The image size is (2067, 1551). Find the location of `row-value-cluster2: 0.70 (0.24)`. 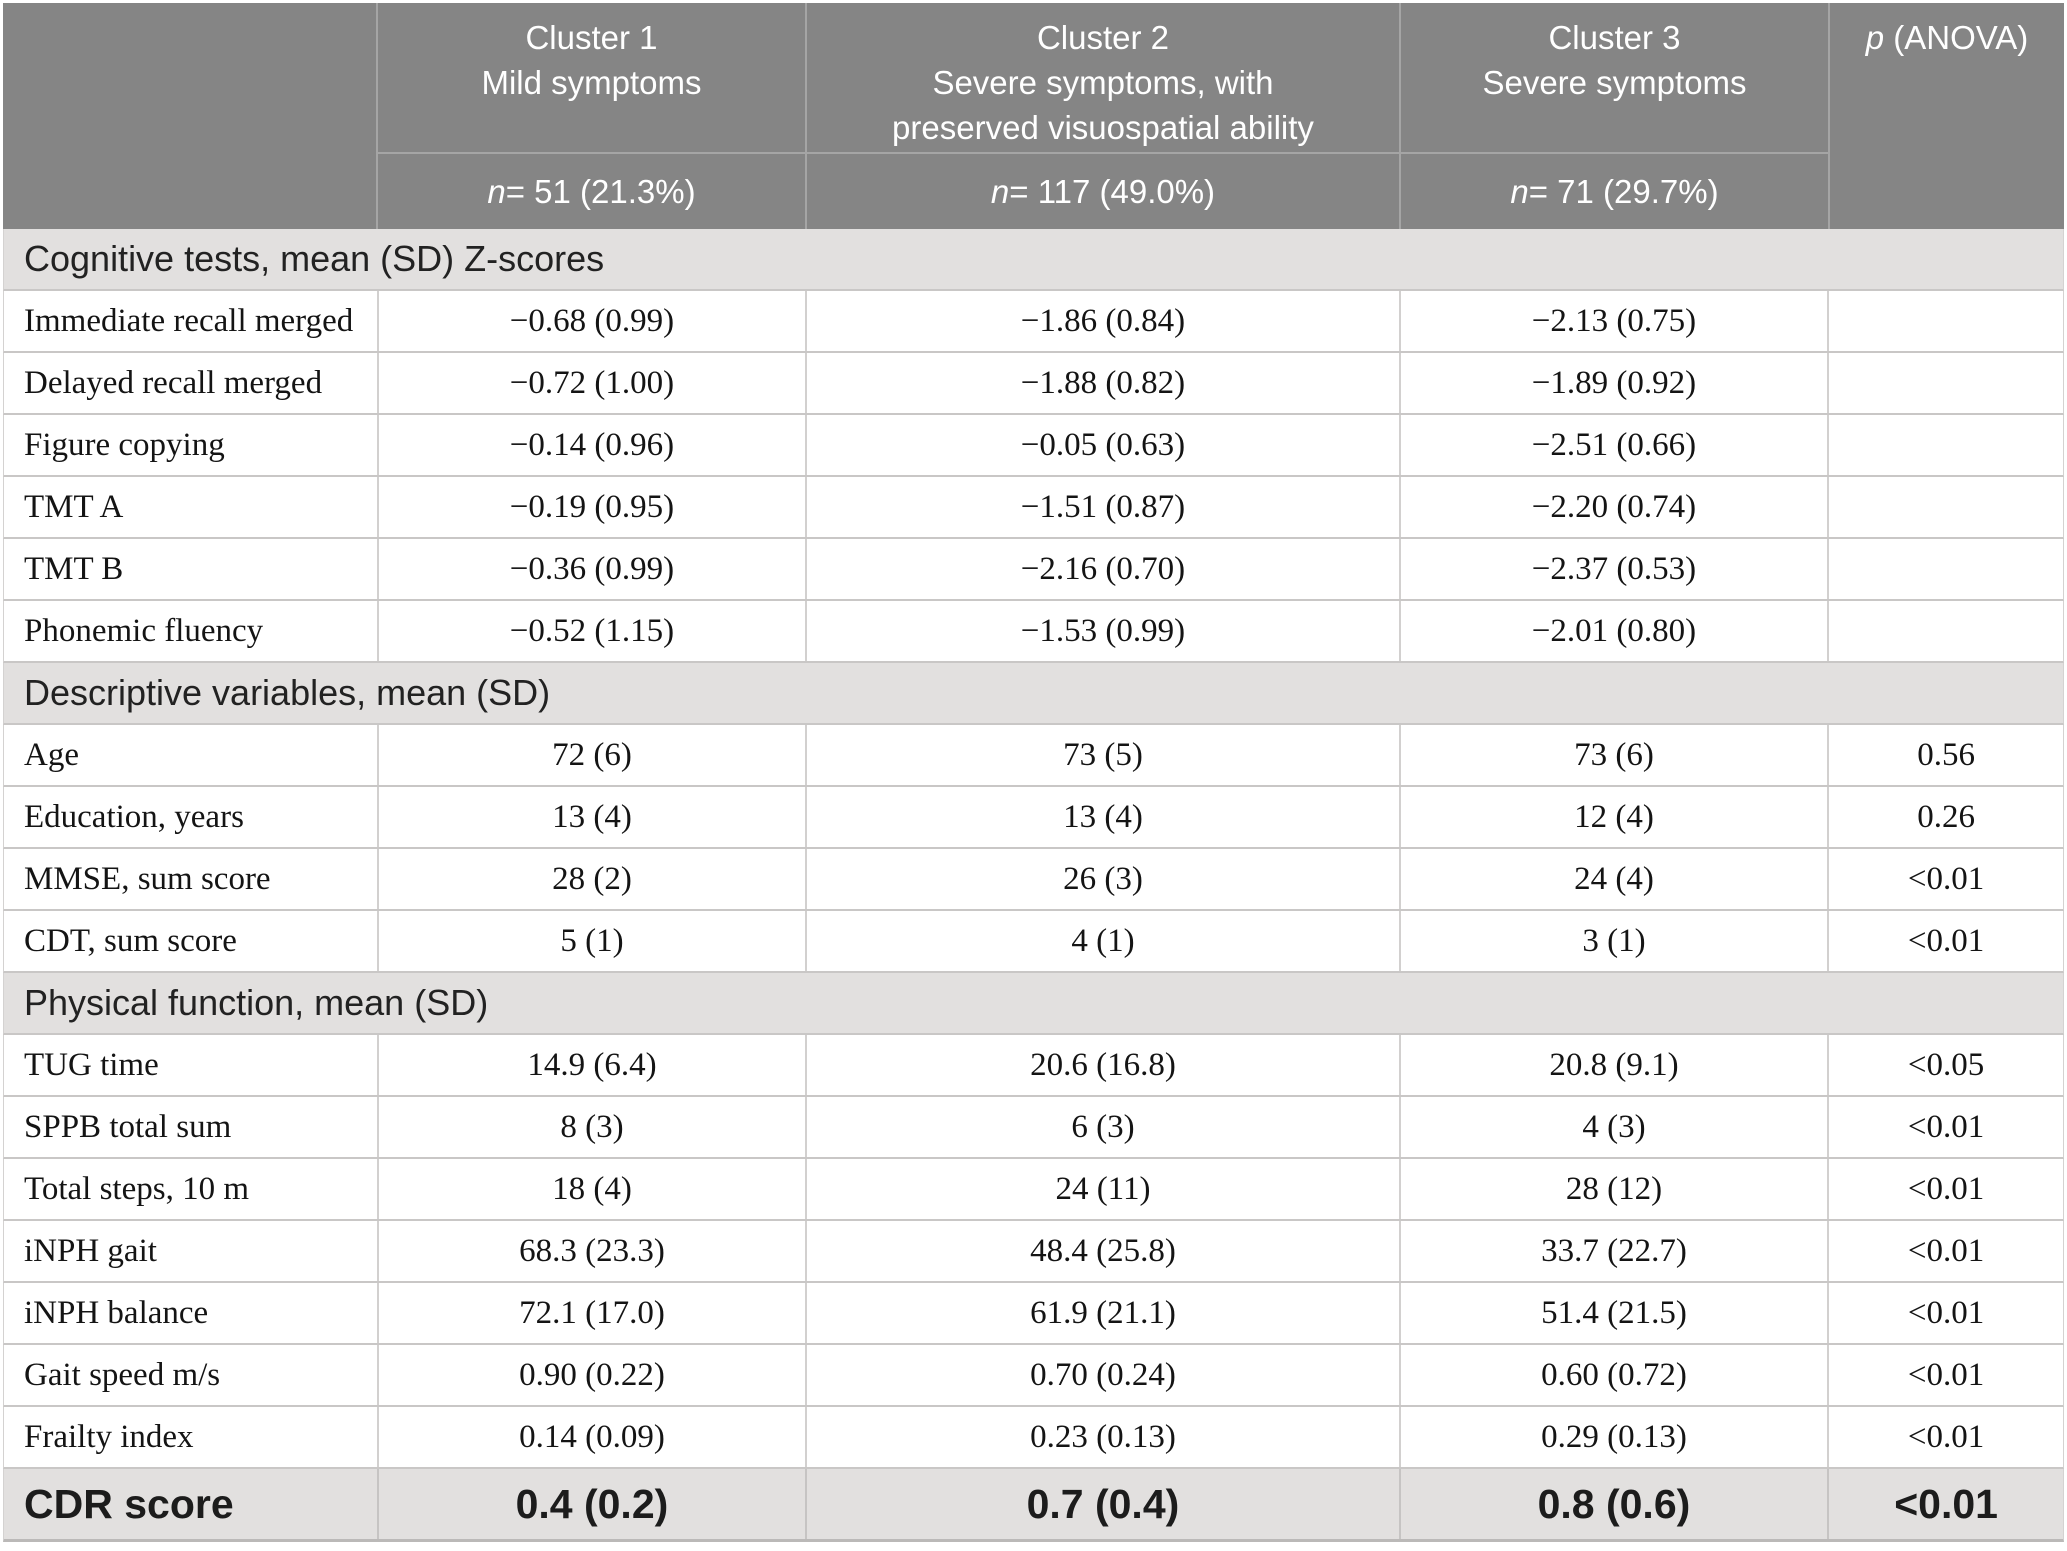

row-value-cluster2: 0.70 (0.24) is located at coordinates (1104, 1375).